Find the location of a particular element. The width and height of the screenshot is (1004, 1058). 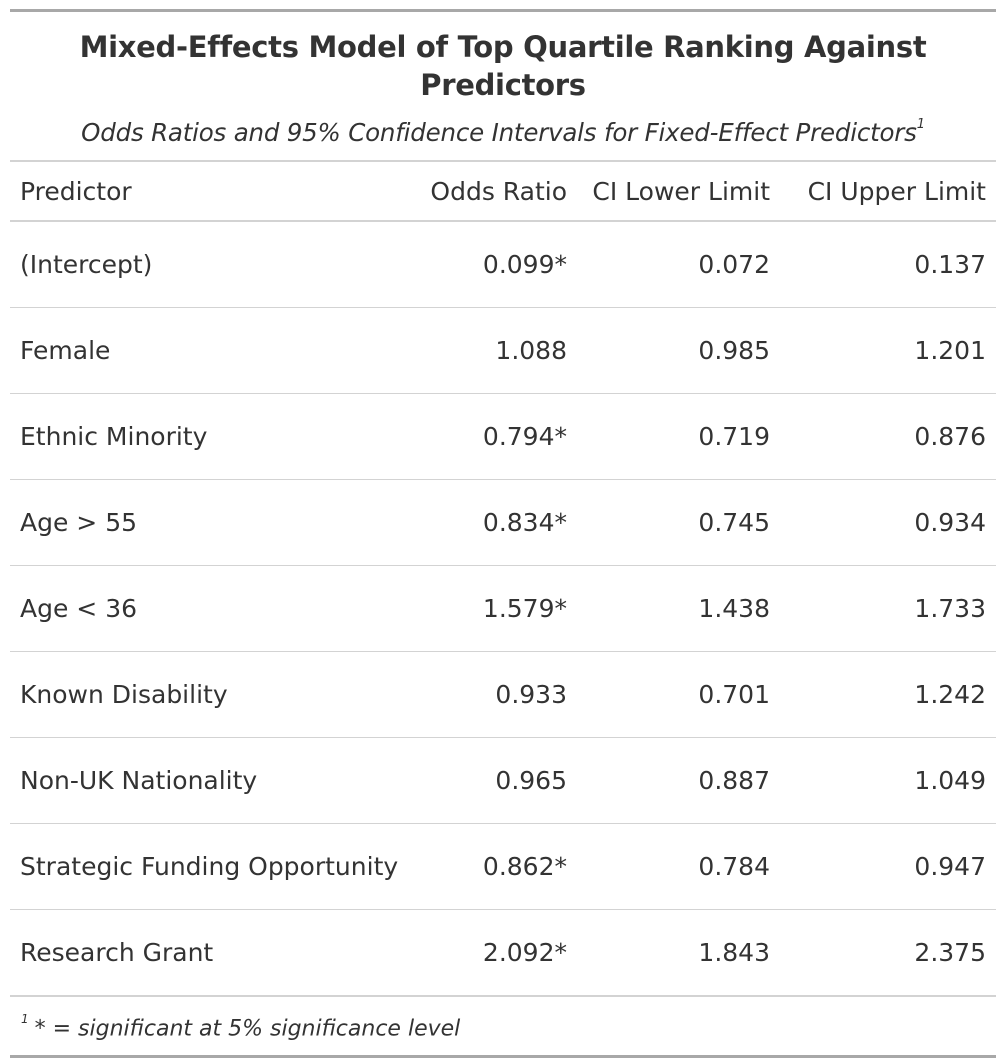

cell-ci-lower: 0.887 is located at coordinates (678, 781).